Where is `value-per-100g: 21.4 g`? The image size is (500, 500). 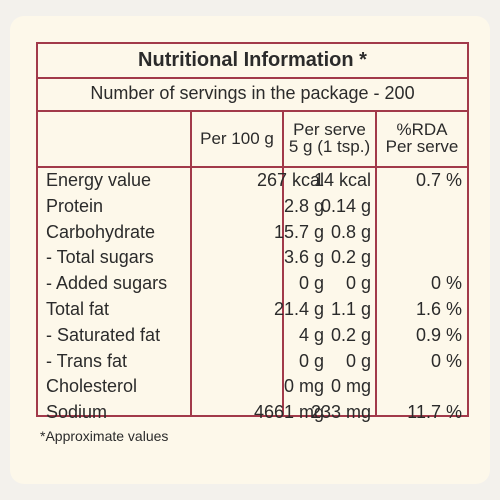
value-per-100g: 21.4 g is located at coordinates (298, 309).